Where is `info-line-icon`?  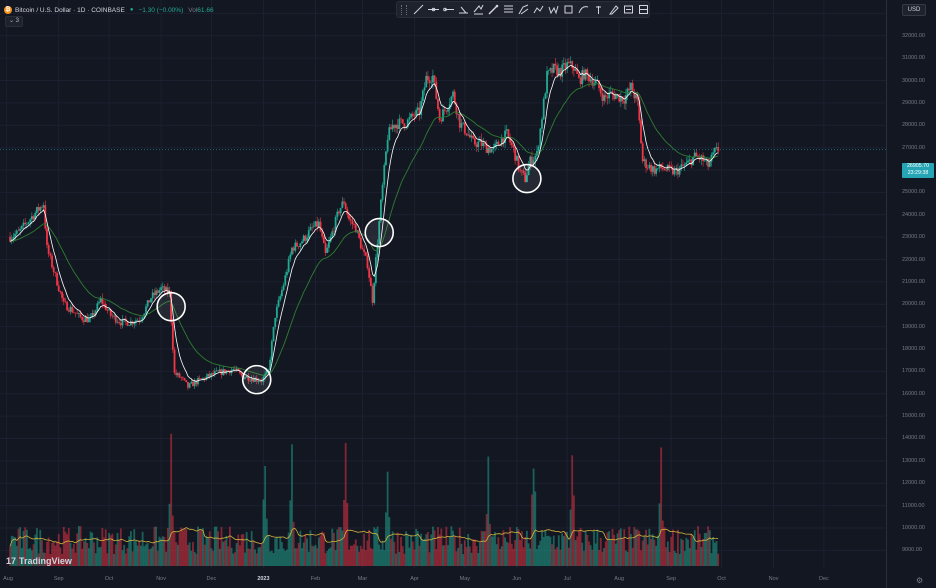 info-line-icon is located at coordinates (463, 9).